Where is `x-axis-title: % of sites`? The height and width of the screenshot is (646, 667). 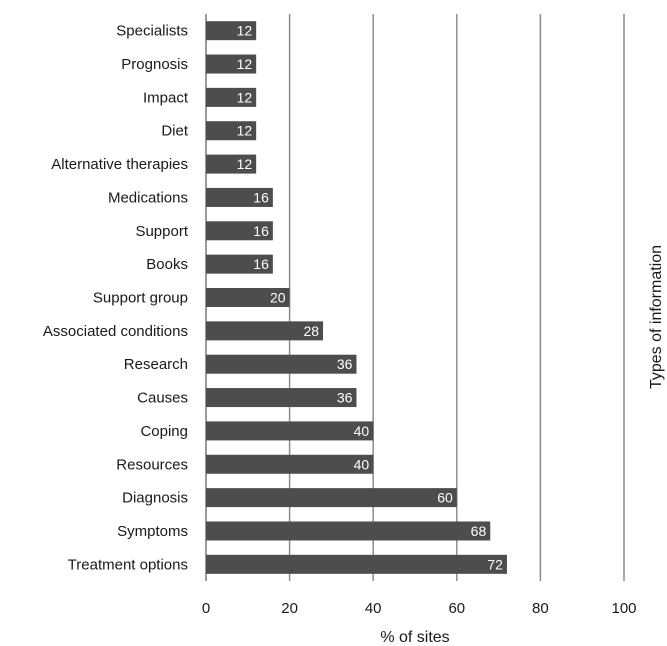 x-axis-title: % of sites is located at coordinates (414, 637).